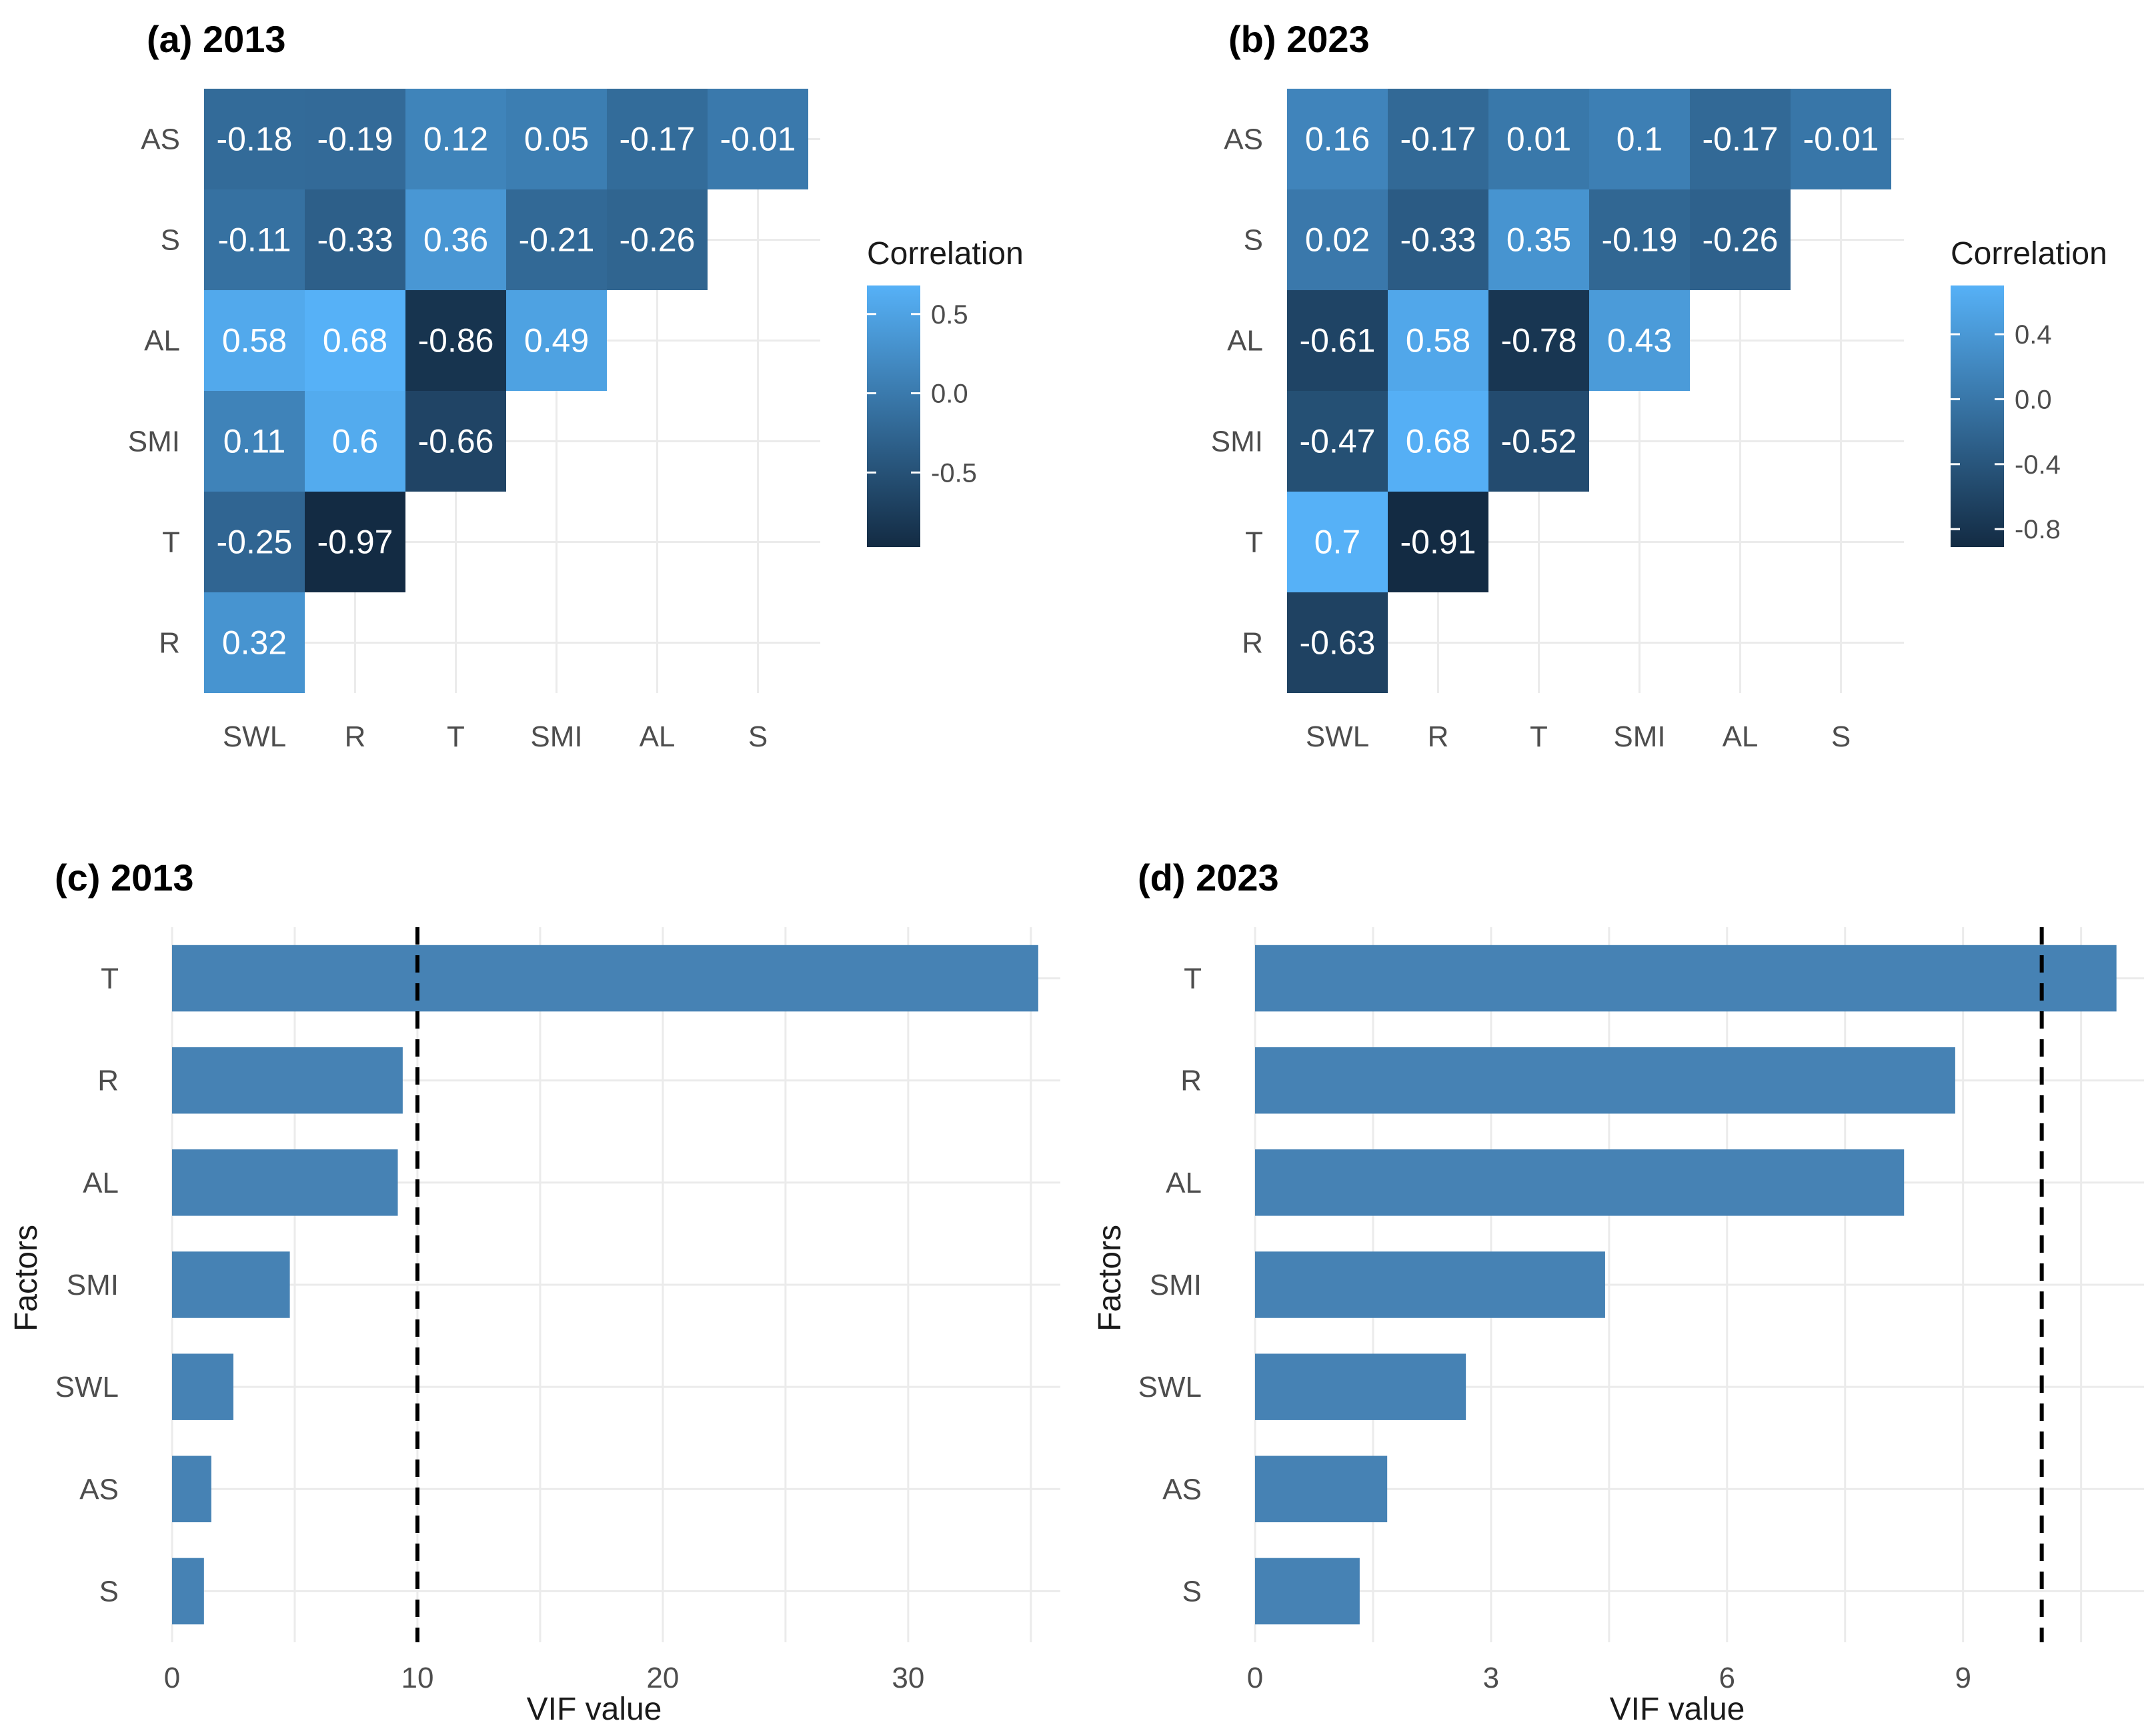  I want to click on panel-c-title: (c) 2013, so click(124, 877).